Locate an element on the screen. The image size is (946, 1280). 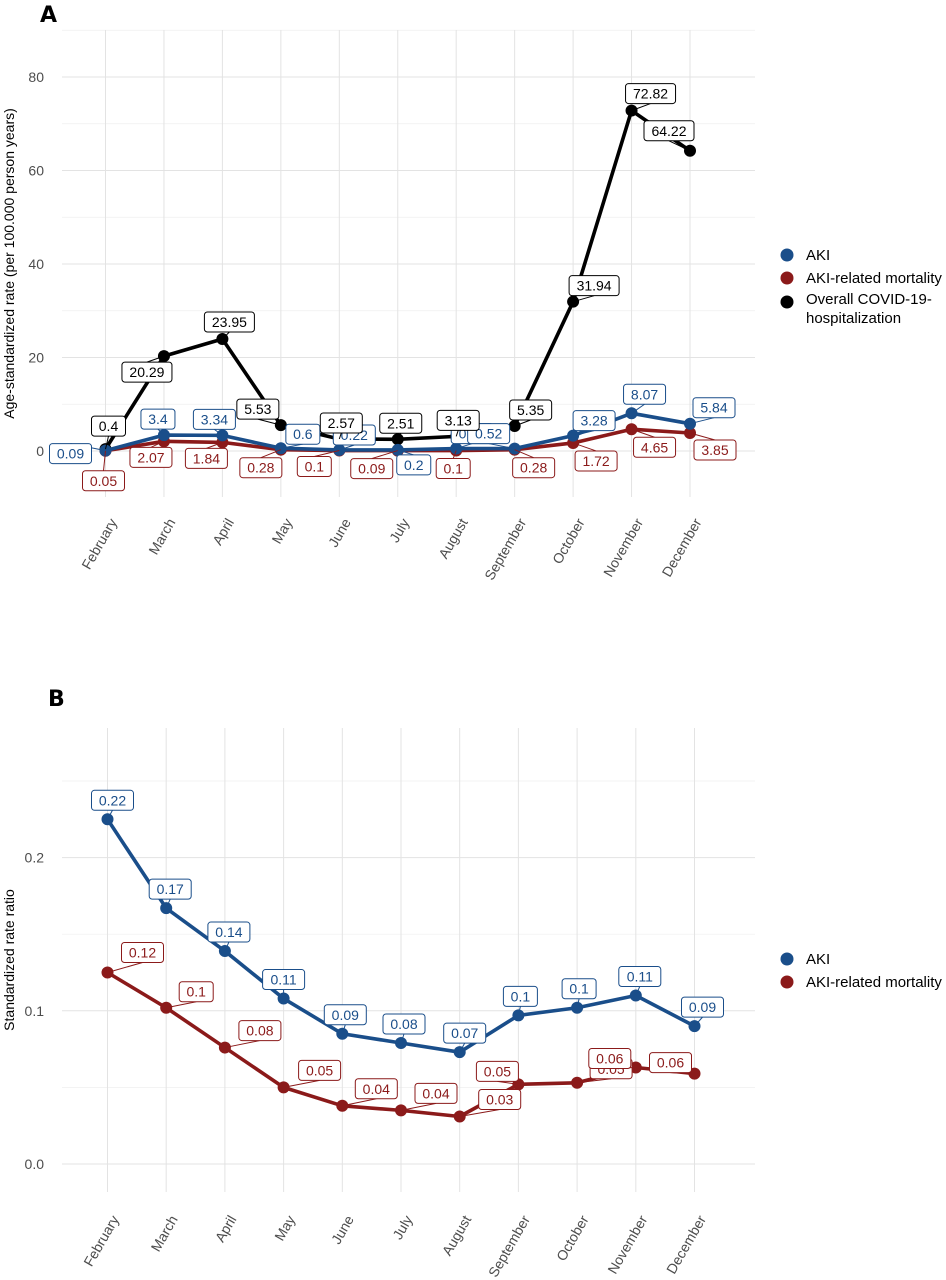
data-label-text: 31.94 is located at coordinates (594, 286).